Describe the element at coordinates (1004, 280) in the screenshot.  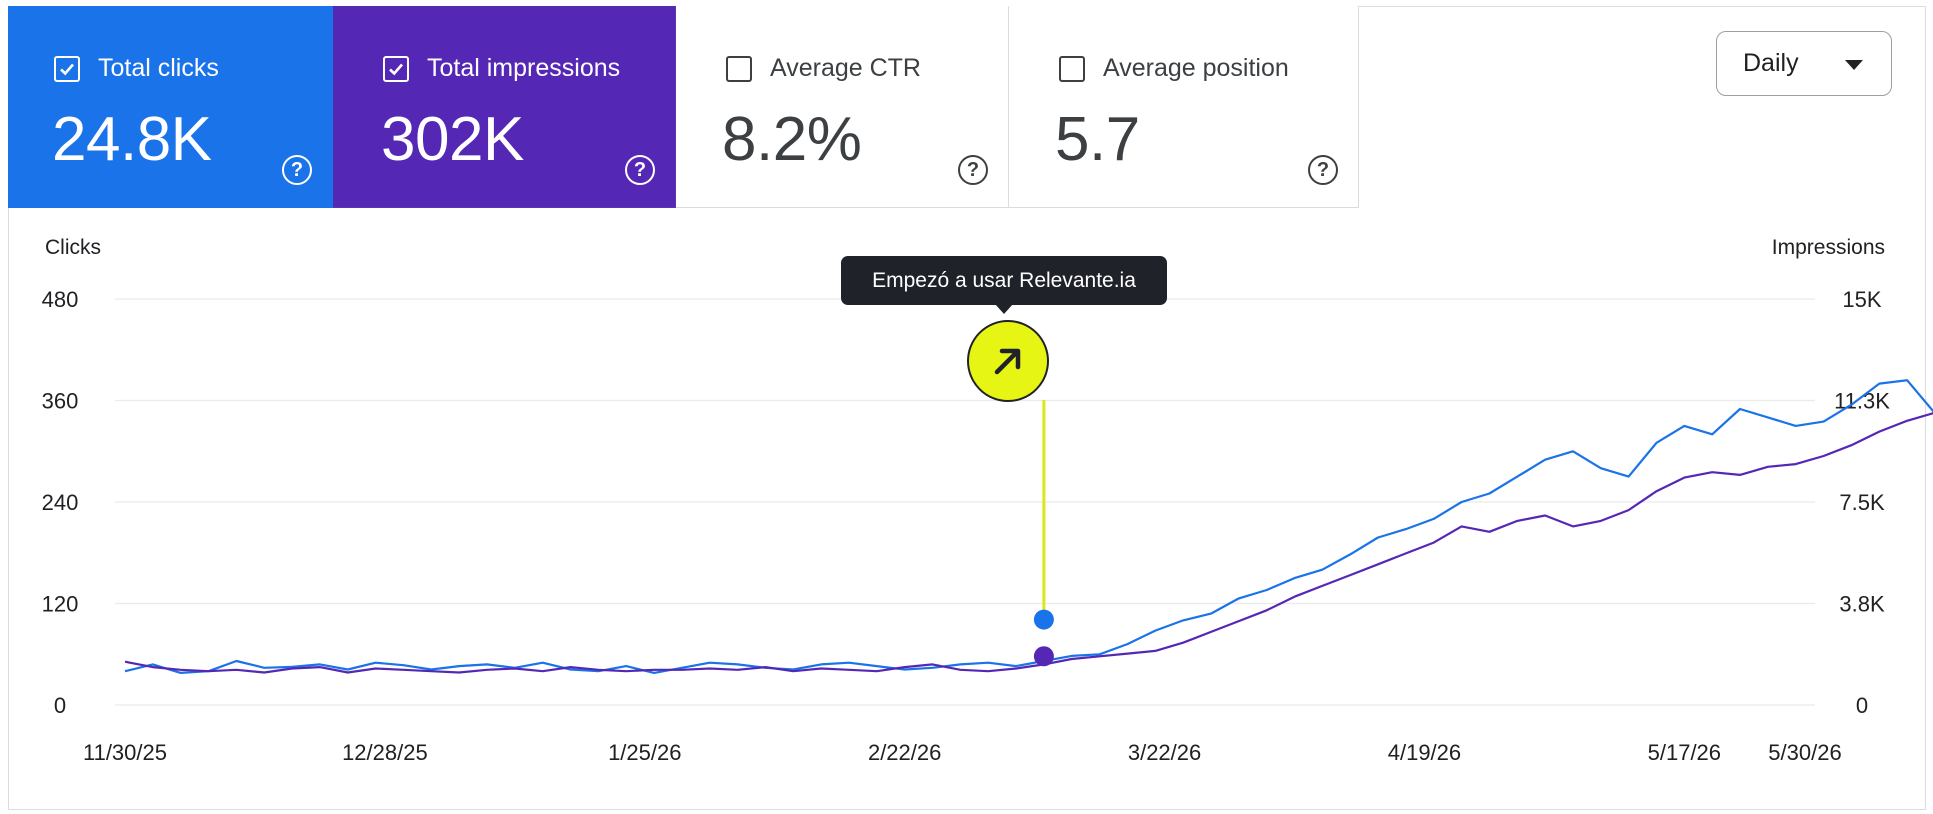
I see `event-tooltip-text: Empezó a usar Relevante.ia` at that location.